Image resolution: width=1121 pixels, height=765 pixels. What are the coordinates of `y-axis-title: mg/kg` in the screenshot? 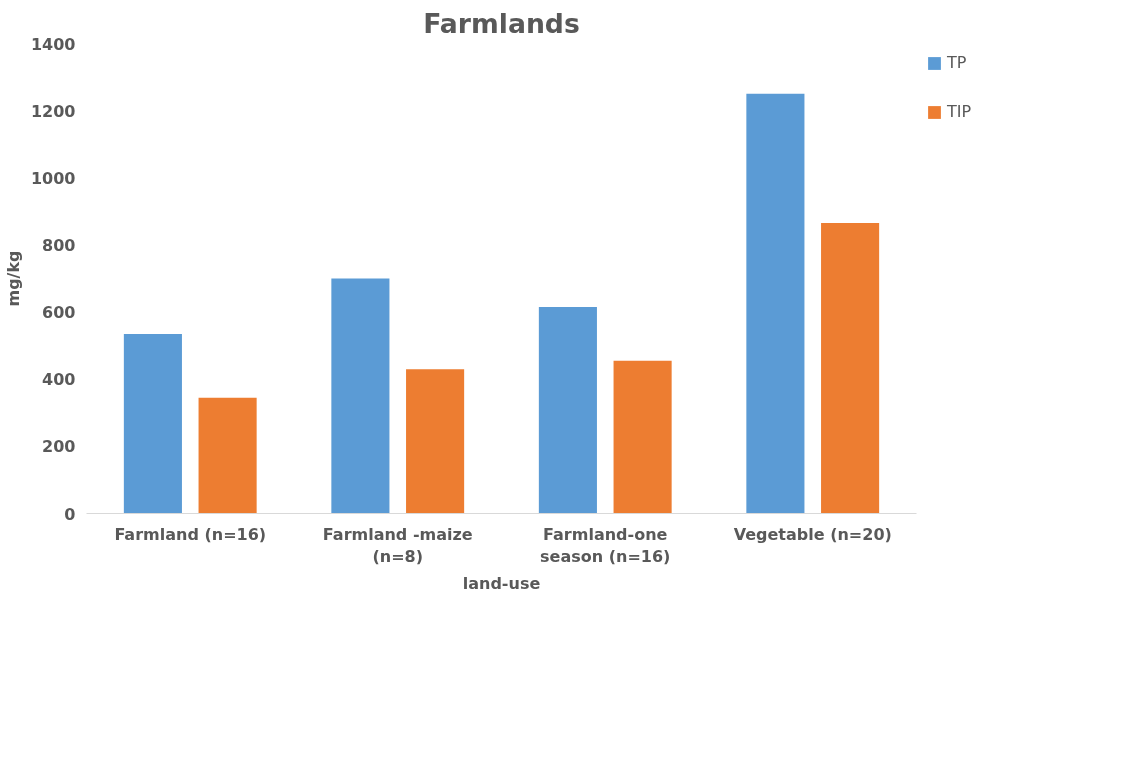 It's located at (13, 278).